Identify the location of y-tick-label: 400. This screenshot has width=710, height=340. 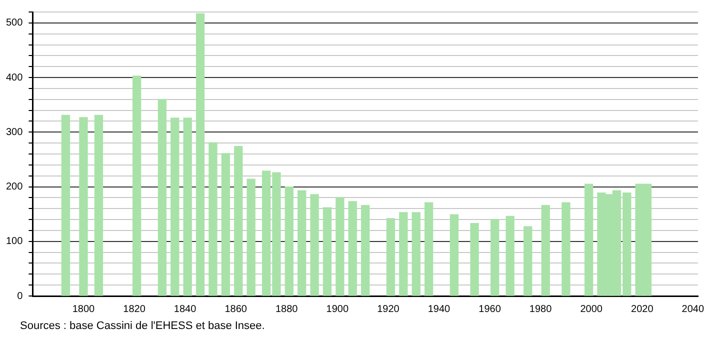
(15, 78).